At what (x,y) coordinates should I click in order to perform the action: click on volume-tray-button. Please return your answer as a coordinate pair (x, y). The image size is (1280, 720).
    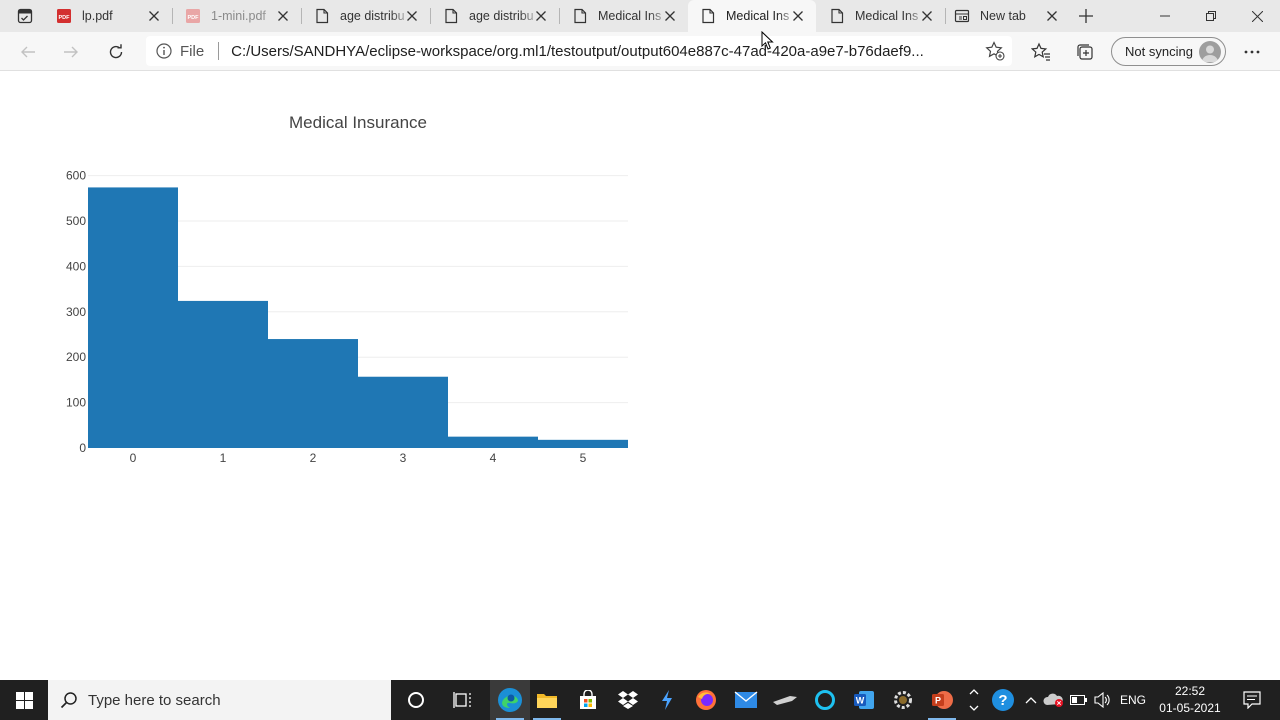
    Looking at the image, I should click on (1103, 700).